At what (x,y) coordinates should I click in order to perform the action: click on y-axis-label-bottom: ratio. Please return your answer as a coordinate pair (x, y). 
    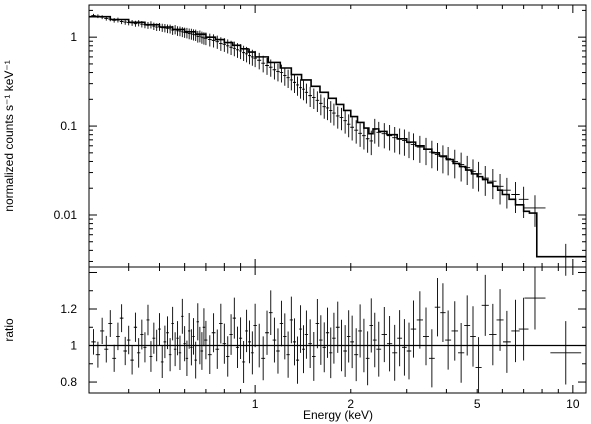
    Looking at the image, I should click on (9, 330).